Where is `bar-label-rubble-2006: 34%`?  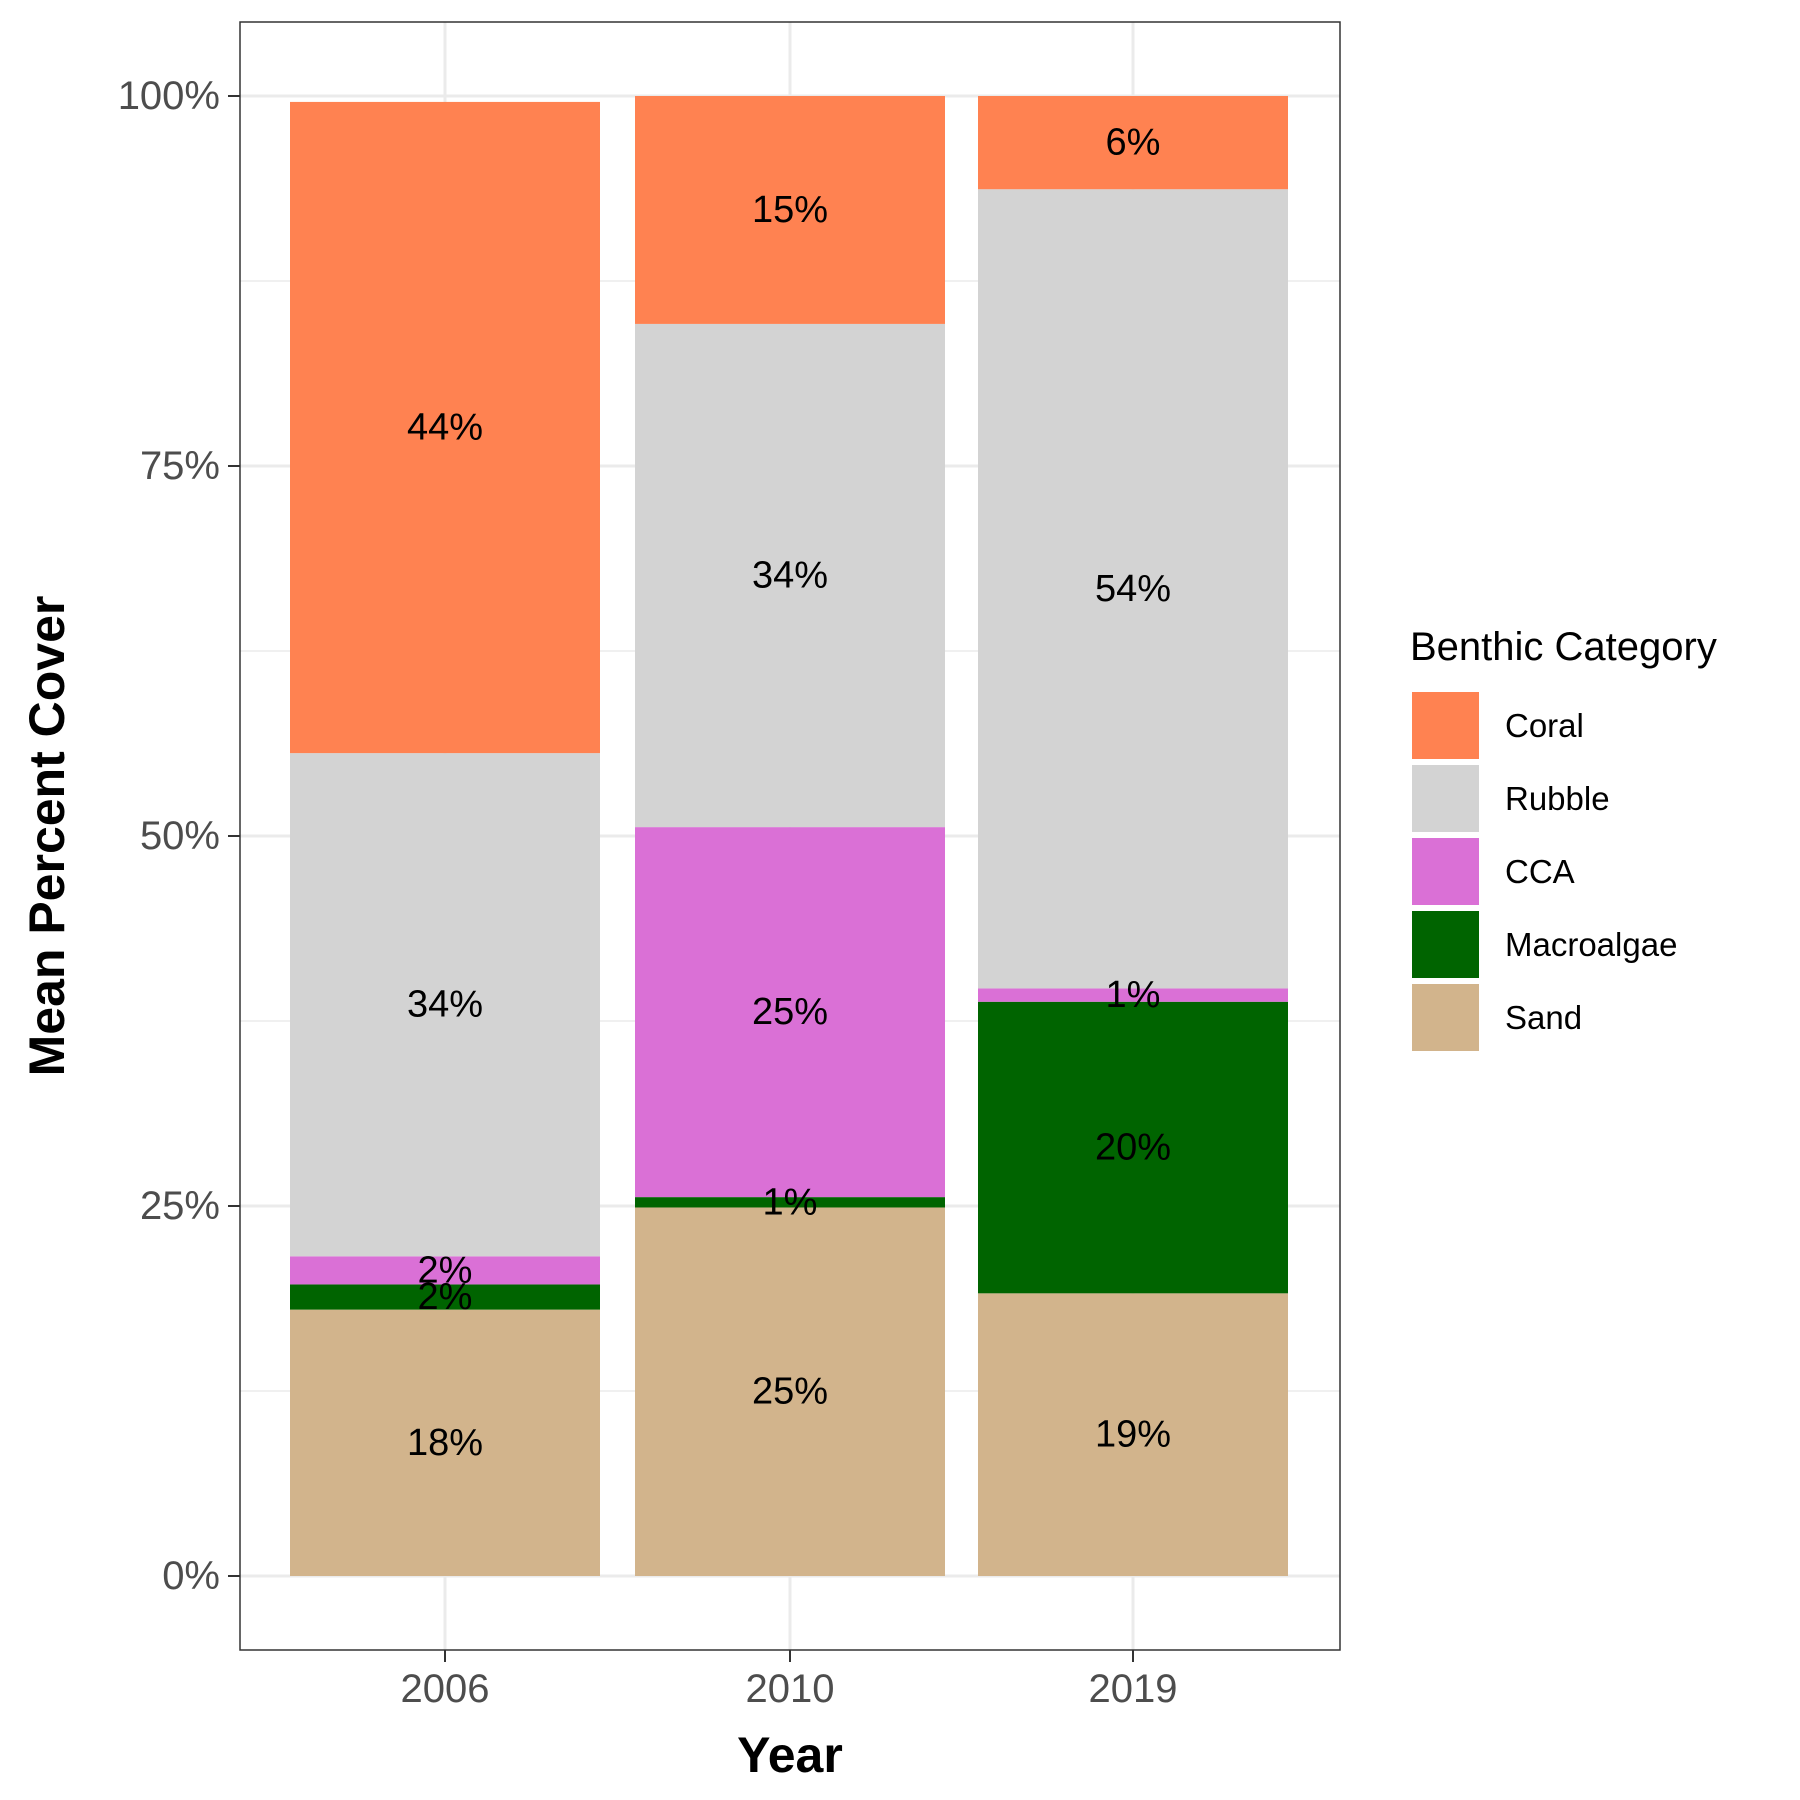
bar-label-rubble-2006: 34% is located at coordinates (445, 1005).